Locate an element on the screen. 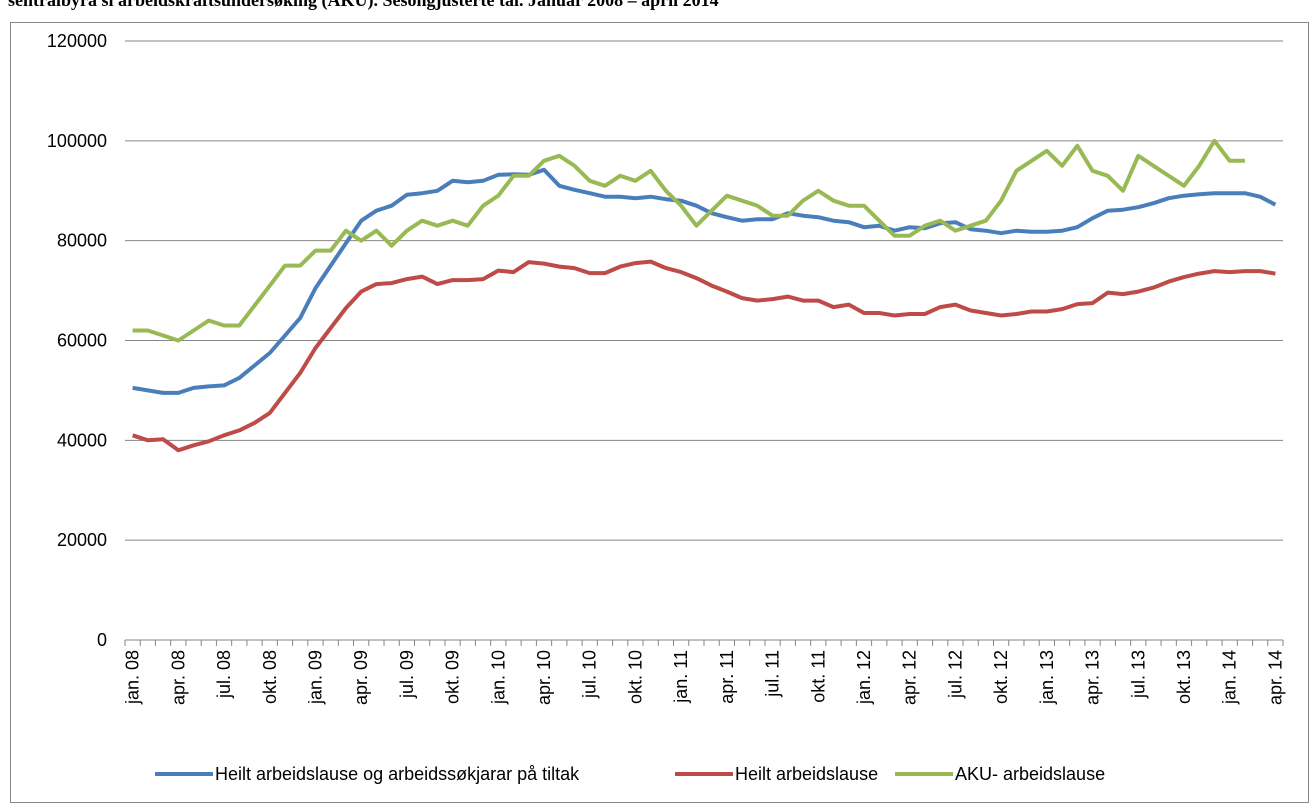 The height and width of the screenshot is (807, 1315). x-tick-label: apr. 10 is located at coordinates (544, 677).